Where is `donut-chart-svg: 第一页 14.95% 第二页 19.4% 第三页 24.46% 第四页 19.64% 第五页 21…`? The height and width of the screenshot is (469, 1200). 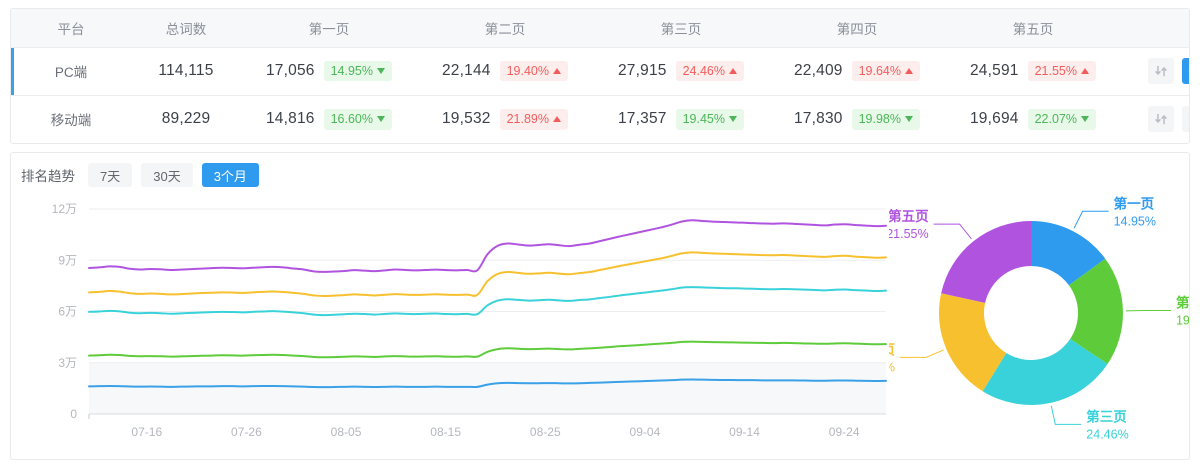
donut-chart-svg: 第一页 14.95% 第二页 19.4% 第三页 24.46% 第四页 19.64% 第五页 21… is located at coordinates (1039, 318).